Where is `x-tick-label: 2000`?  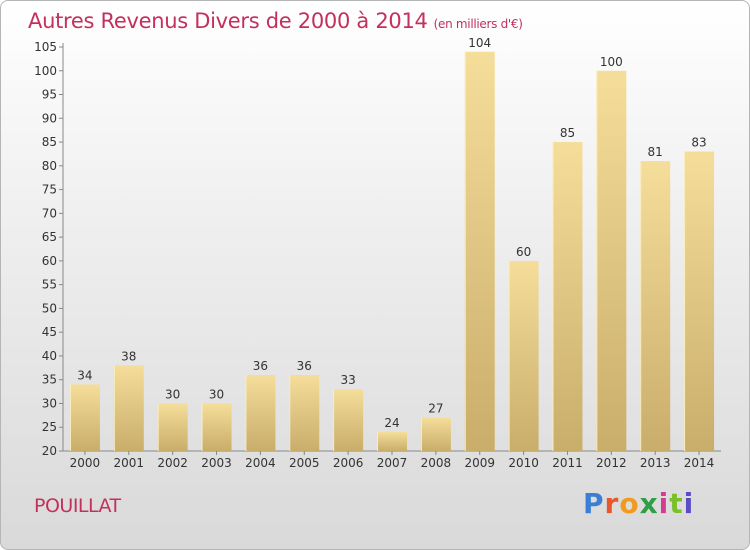
x-tick-label: 2000 is located at coordinates (85, 463).